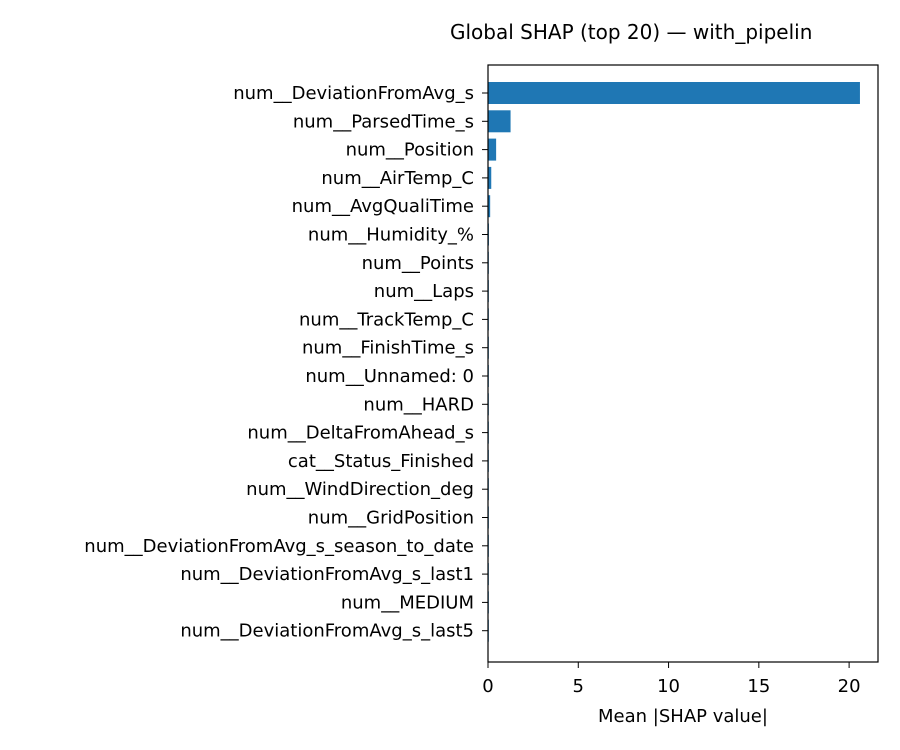 Image resolution: width=900 pixels, height=750 pixels. Describe the element at coordinates (424, 291) in the screenshot. I see `y-tick-label: num__Laps` at that location.